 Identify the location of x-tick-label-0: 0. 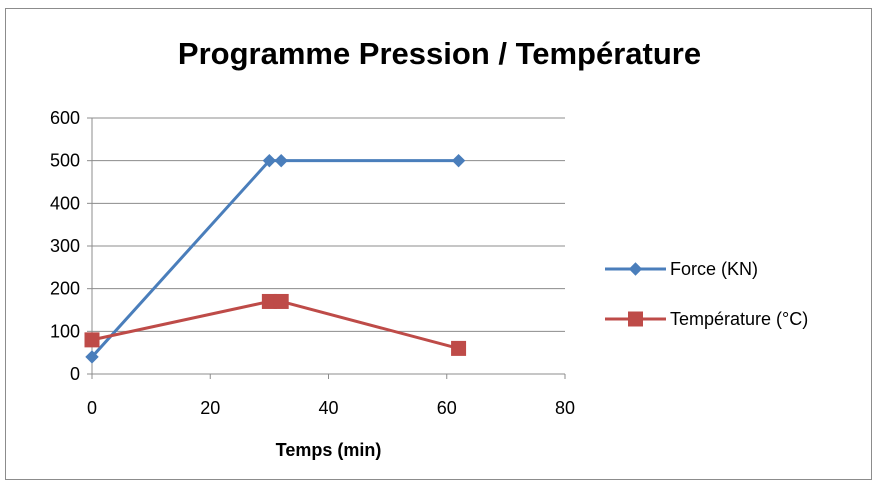
(92, 408).